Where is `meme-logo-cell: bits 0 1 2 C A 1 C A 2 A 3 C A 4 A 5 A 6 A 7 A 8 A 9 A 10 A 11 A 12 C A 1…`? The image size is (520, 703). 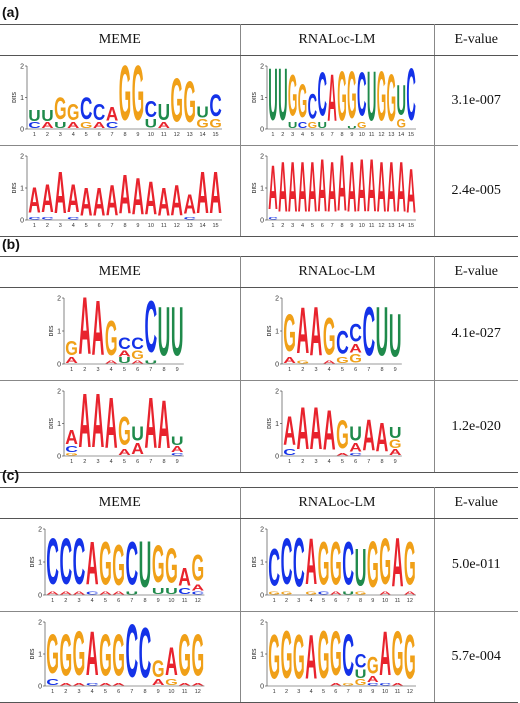
meme-logo-cell: bits 0 1 2 C A 1 C A 2 A 3 C A 4 A 5 A 6 A 7 A 8 A 9 A 10 A 11 A 12 C A 1… is located at coordinates (120, 191).